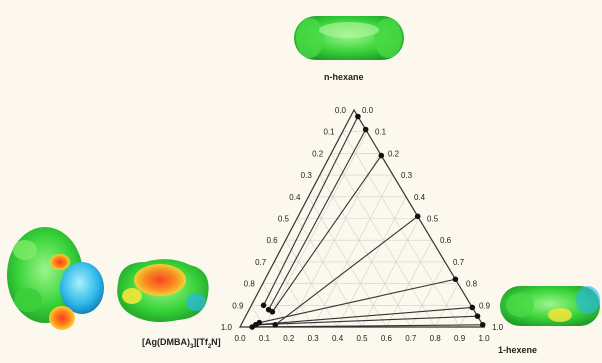 The image size is (602, 363). Describe the element at coordinates (289, 338) in the screenshot. I see `bottom-tick-label: 0.2` at that location.